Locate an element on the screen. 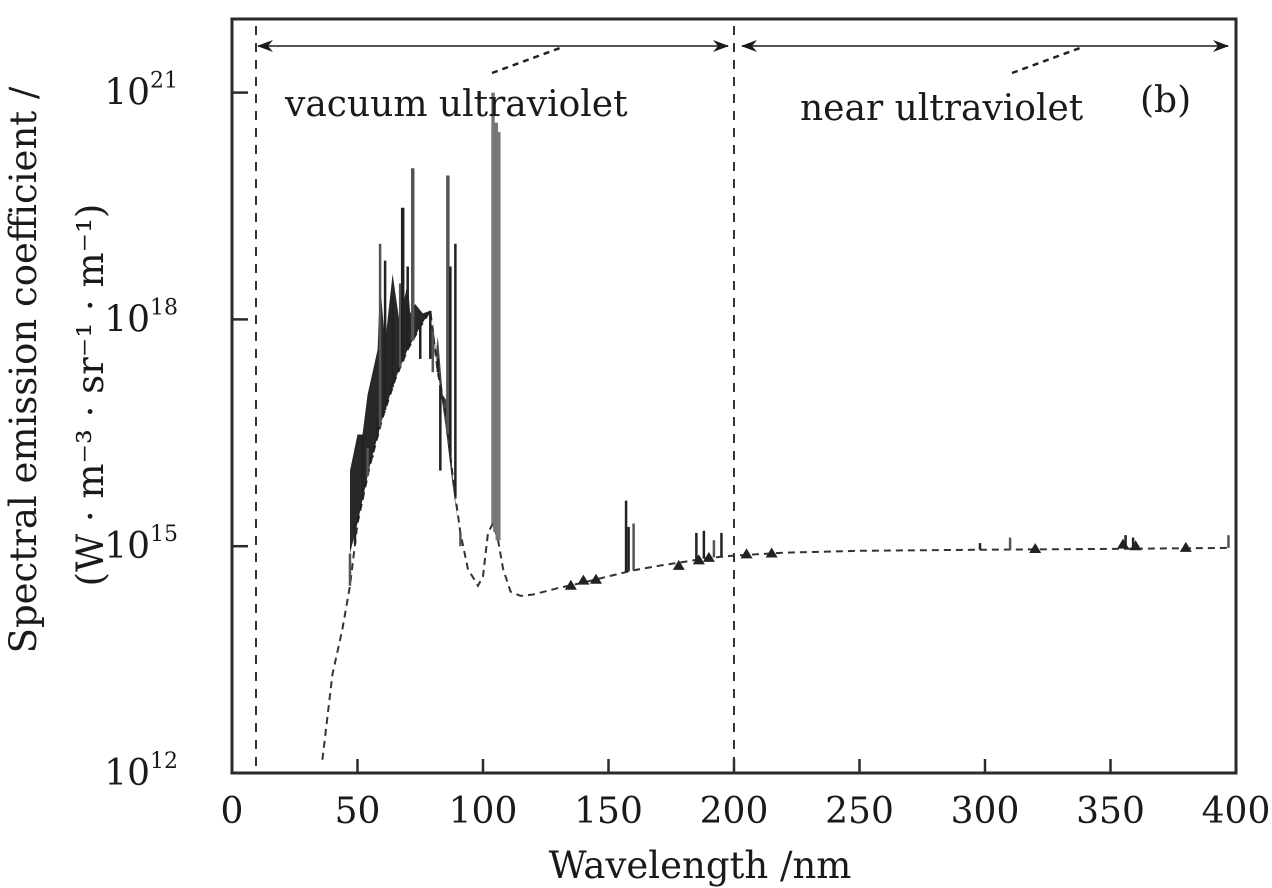 The image size is (1272, 888). x-tick-label: 50 is located at coordinates (358, 811).